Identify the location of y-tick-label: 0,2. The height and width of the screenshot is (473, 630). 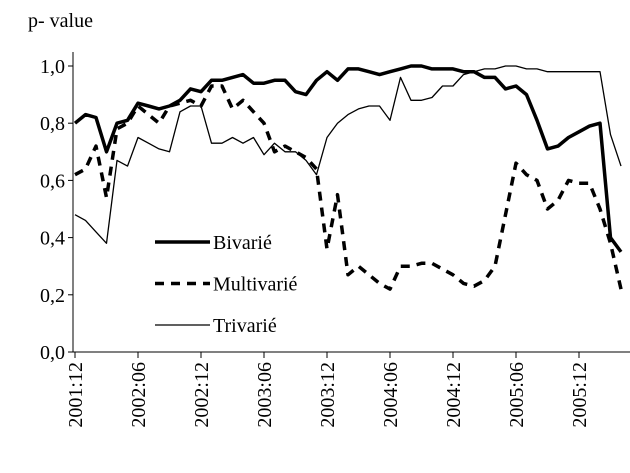
(52, 296).